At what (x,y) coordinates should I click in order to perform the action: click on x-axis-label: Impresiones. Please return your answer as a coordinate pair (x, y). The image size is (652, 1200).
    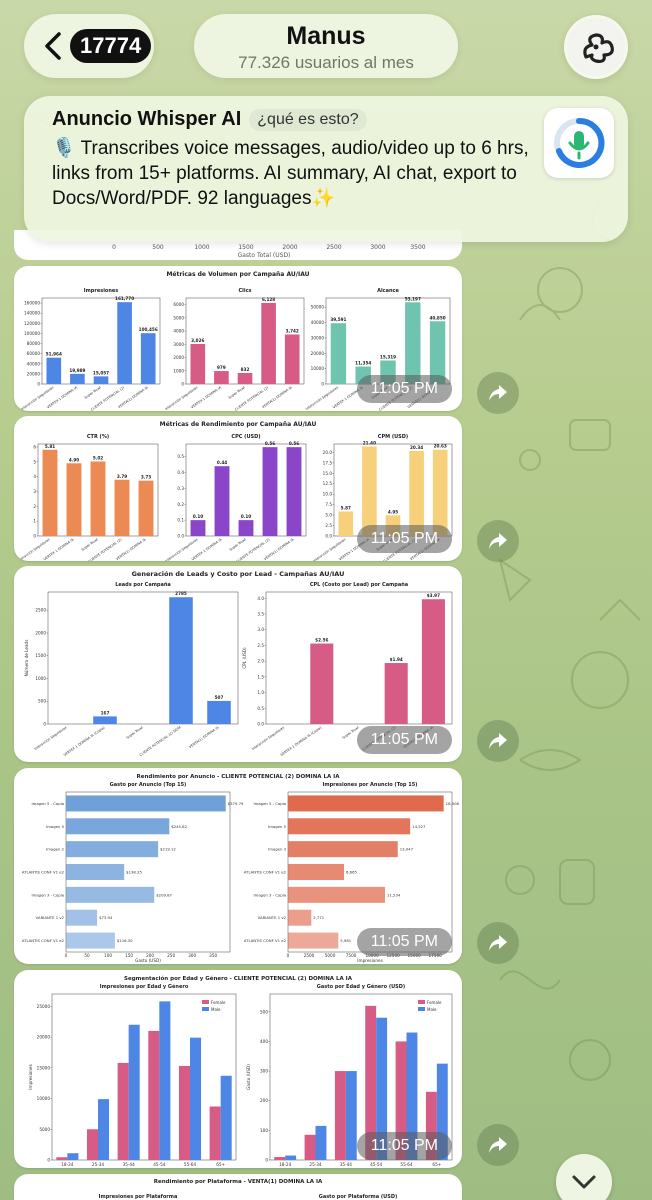
    Looking at the image, I should click on (370, 960).